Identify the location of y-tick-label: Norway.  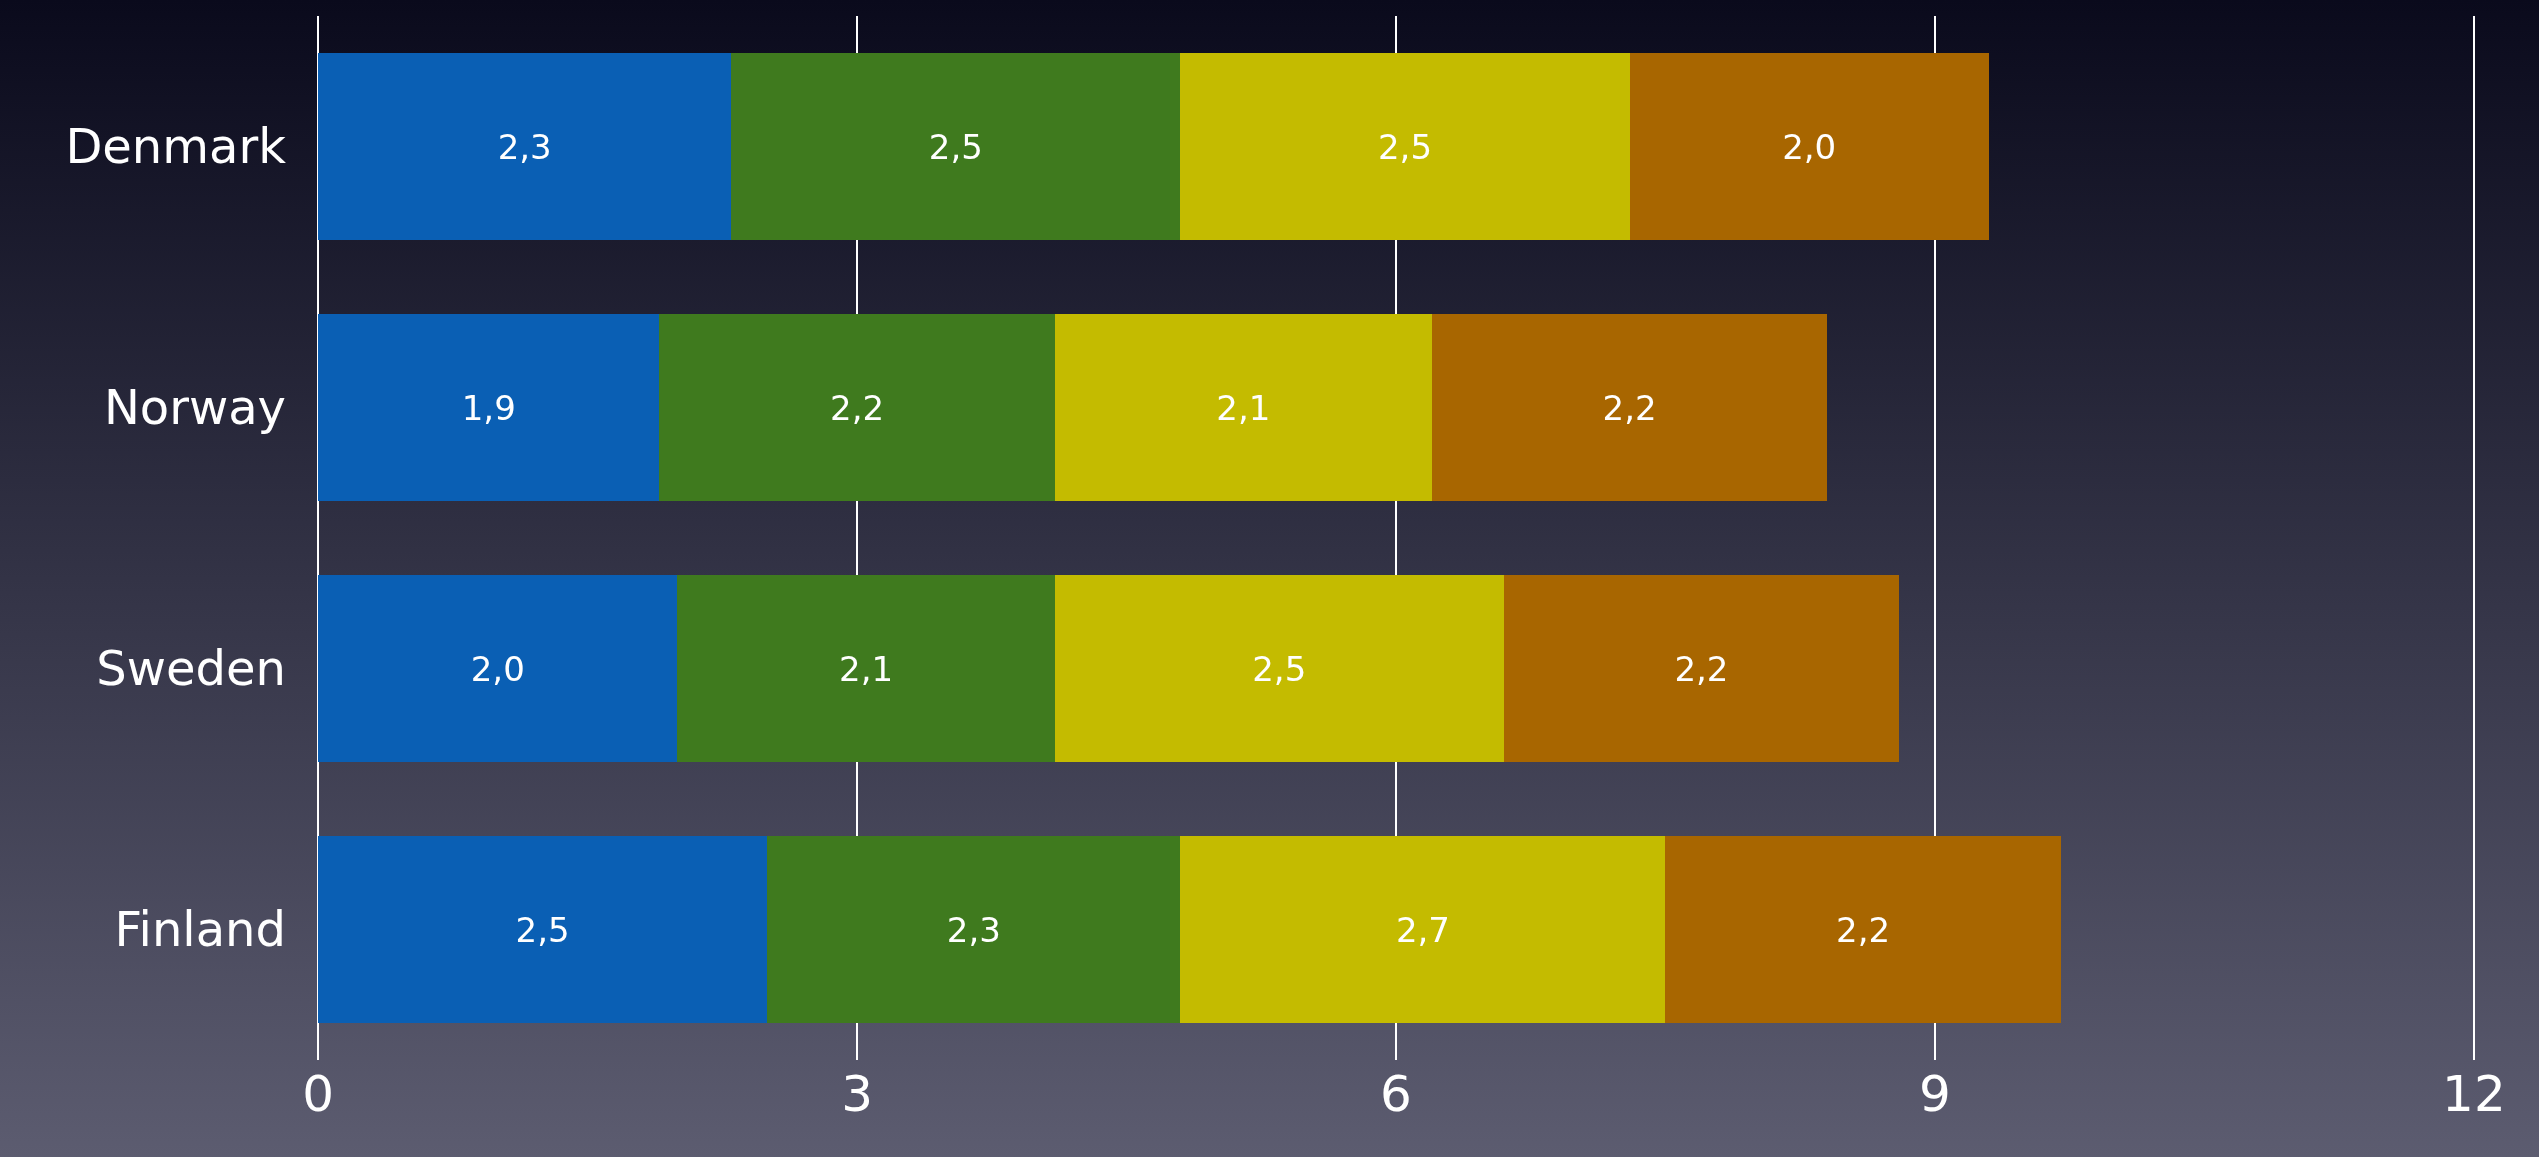
(194, 407).